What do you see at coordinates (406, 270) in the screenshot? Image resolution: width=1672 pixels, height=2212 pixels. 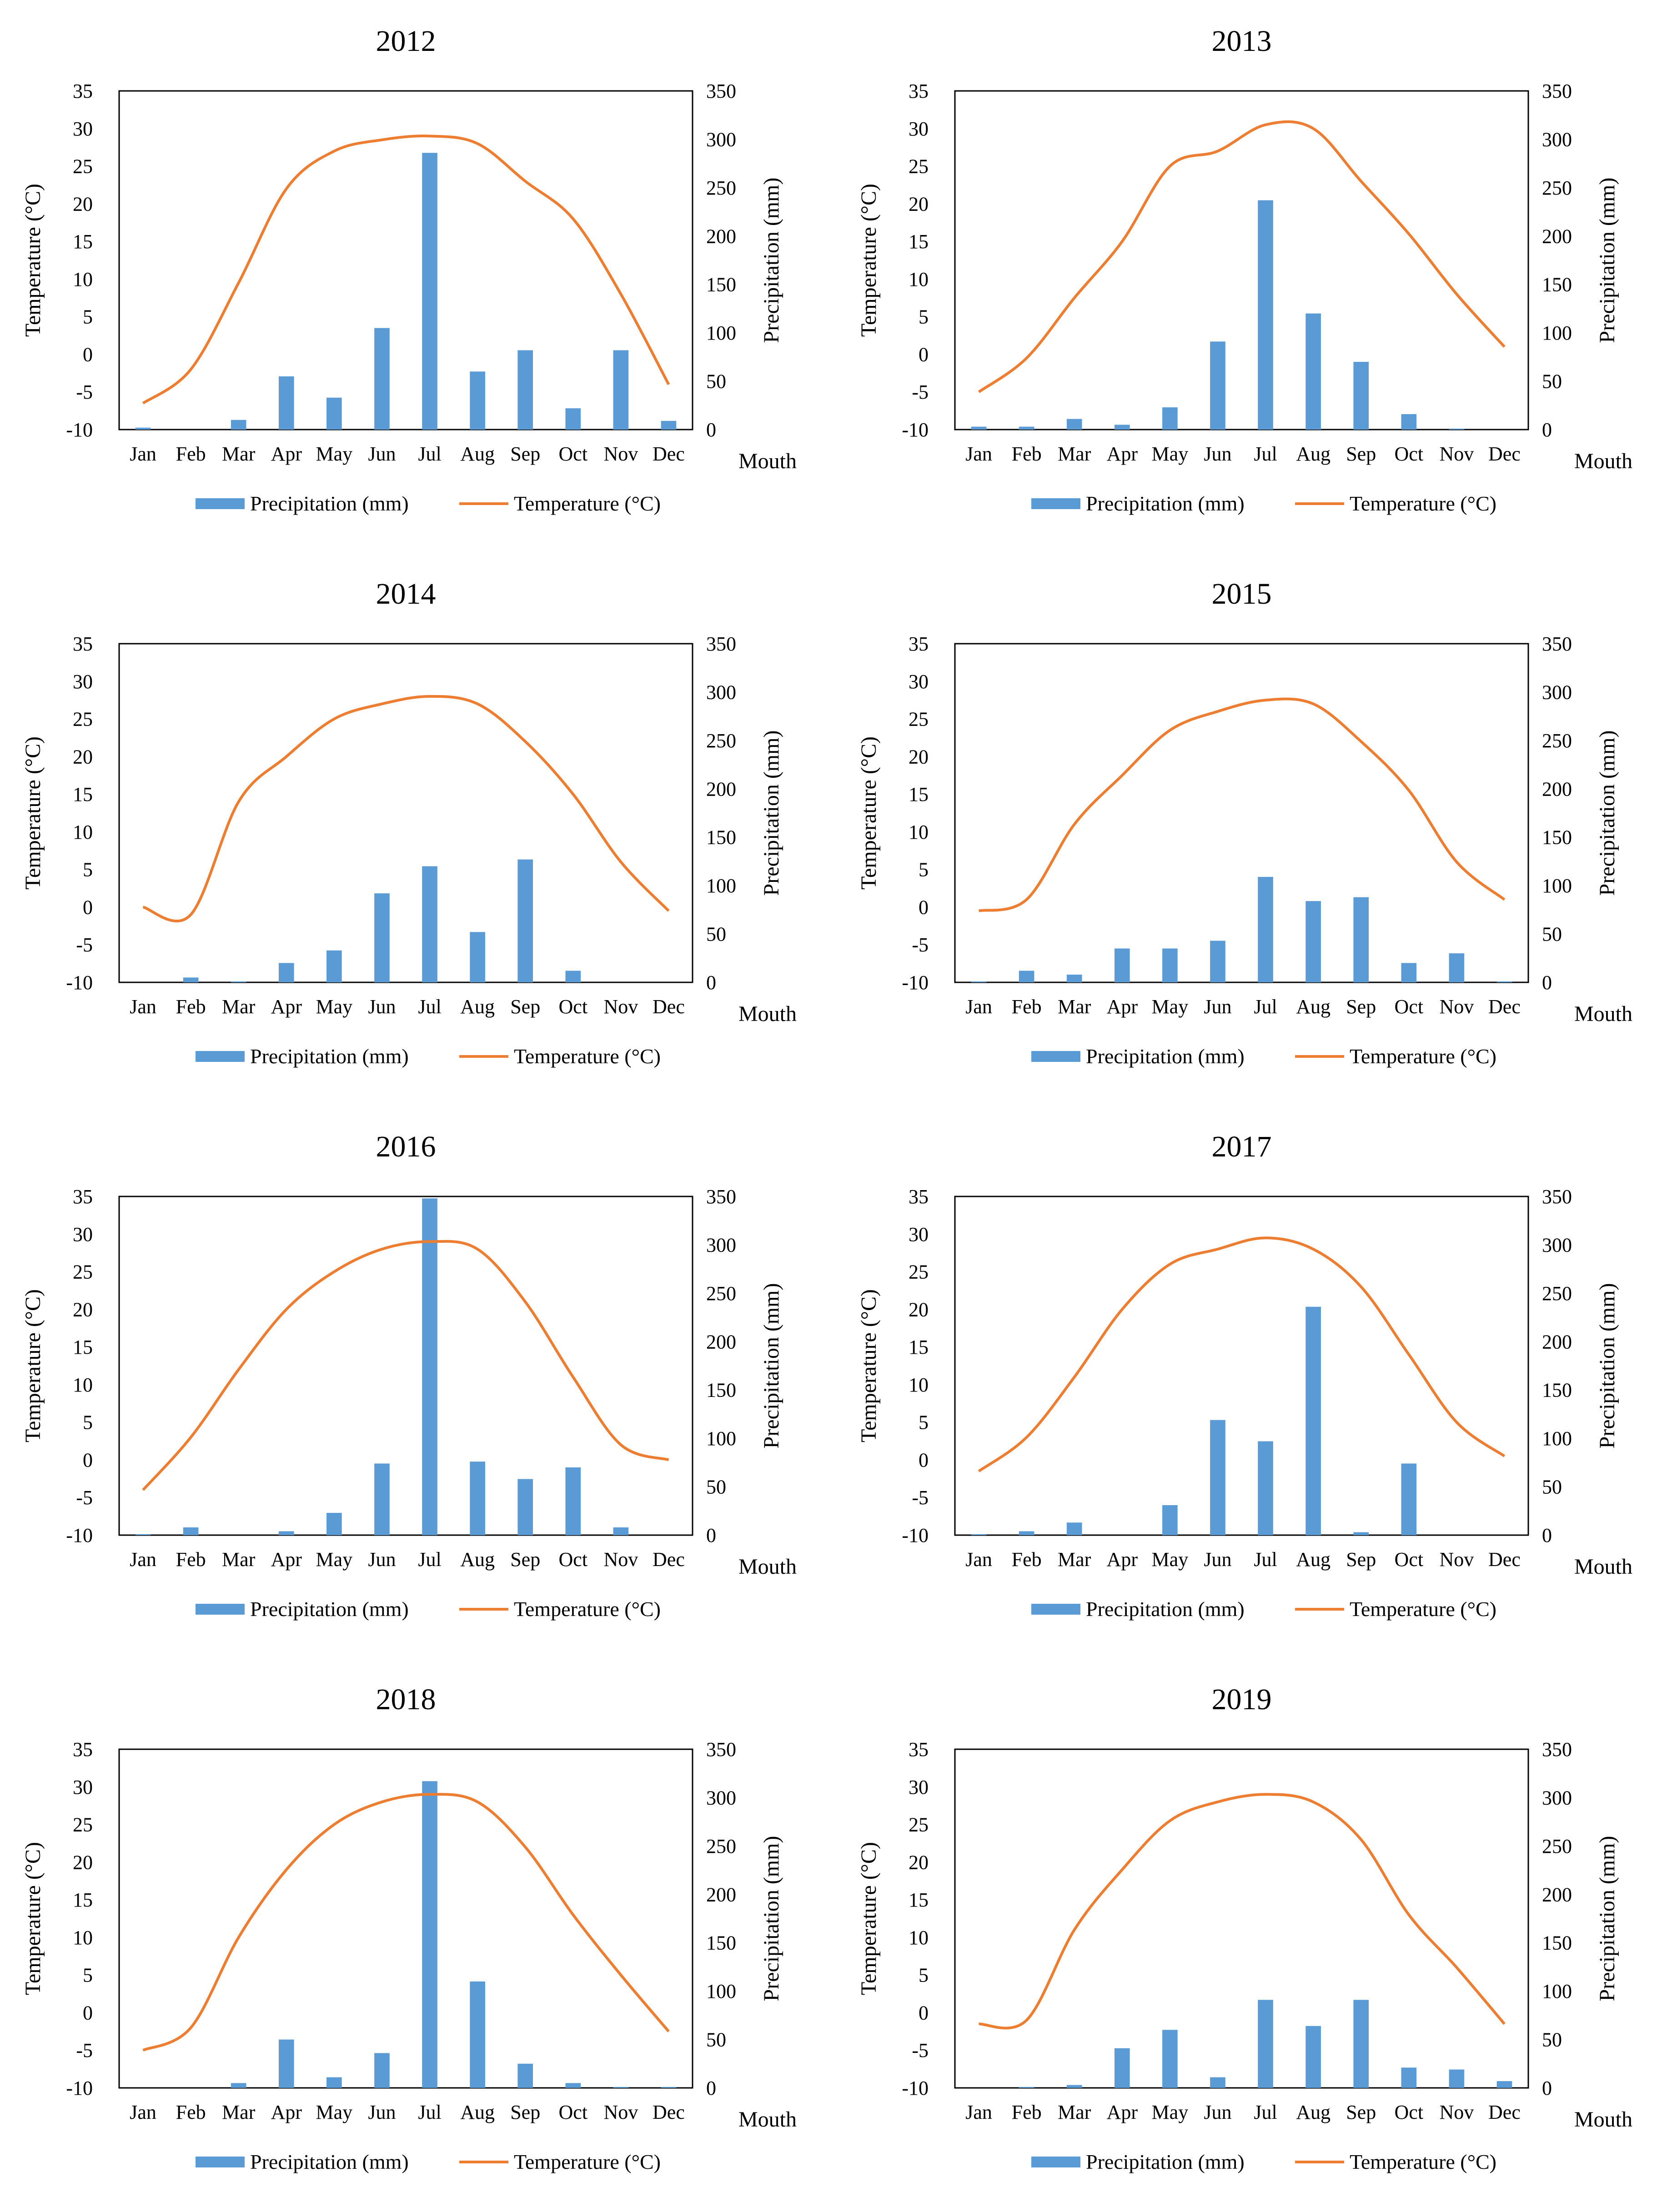 I see `temperature-line` at bounding box center [406, 270].